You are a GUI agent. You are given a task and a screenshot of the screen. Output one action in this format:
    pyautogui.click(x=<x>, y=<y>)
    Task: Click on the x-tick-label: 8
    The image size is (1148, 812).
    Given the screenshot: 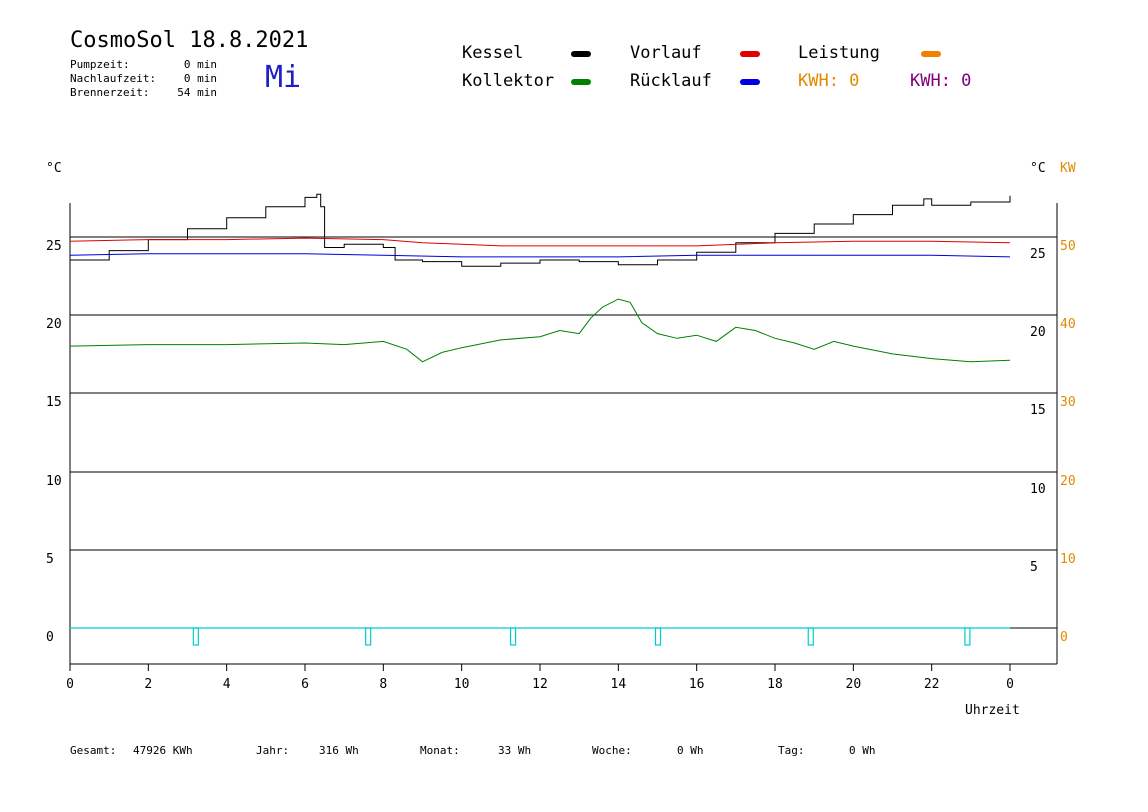 What is the action you would take?
    pyautogui.click(x=383, y=684)
    